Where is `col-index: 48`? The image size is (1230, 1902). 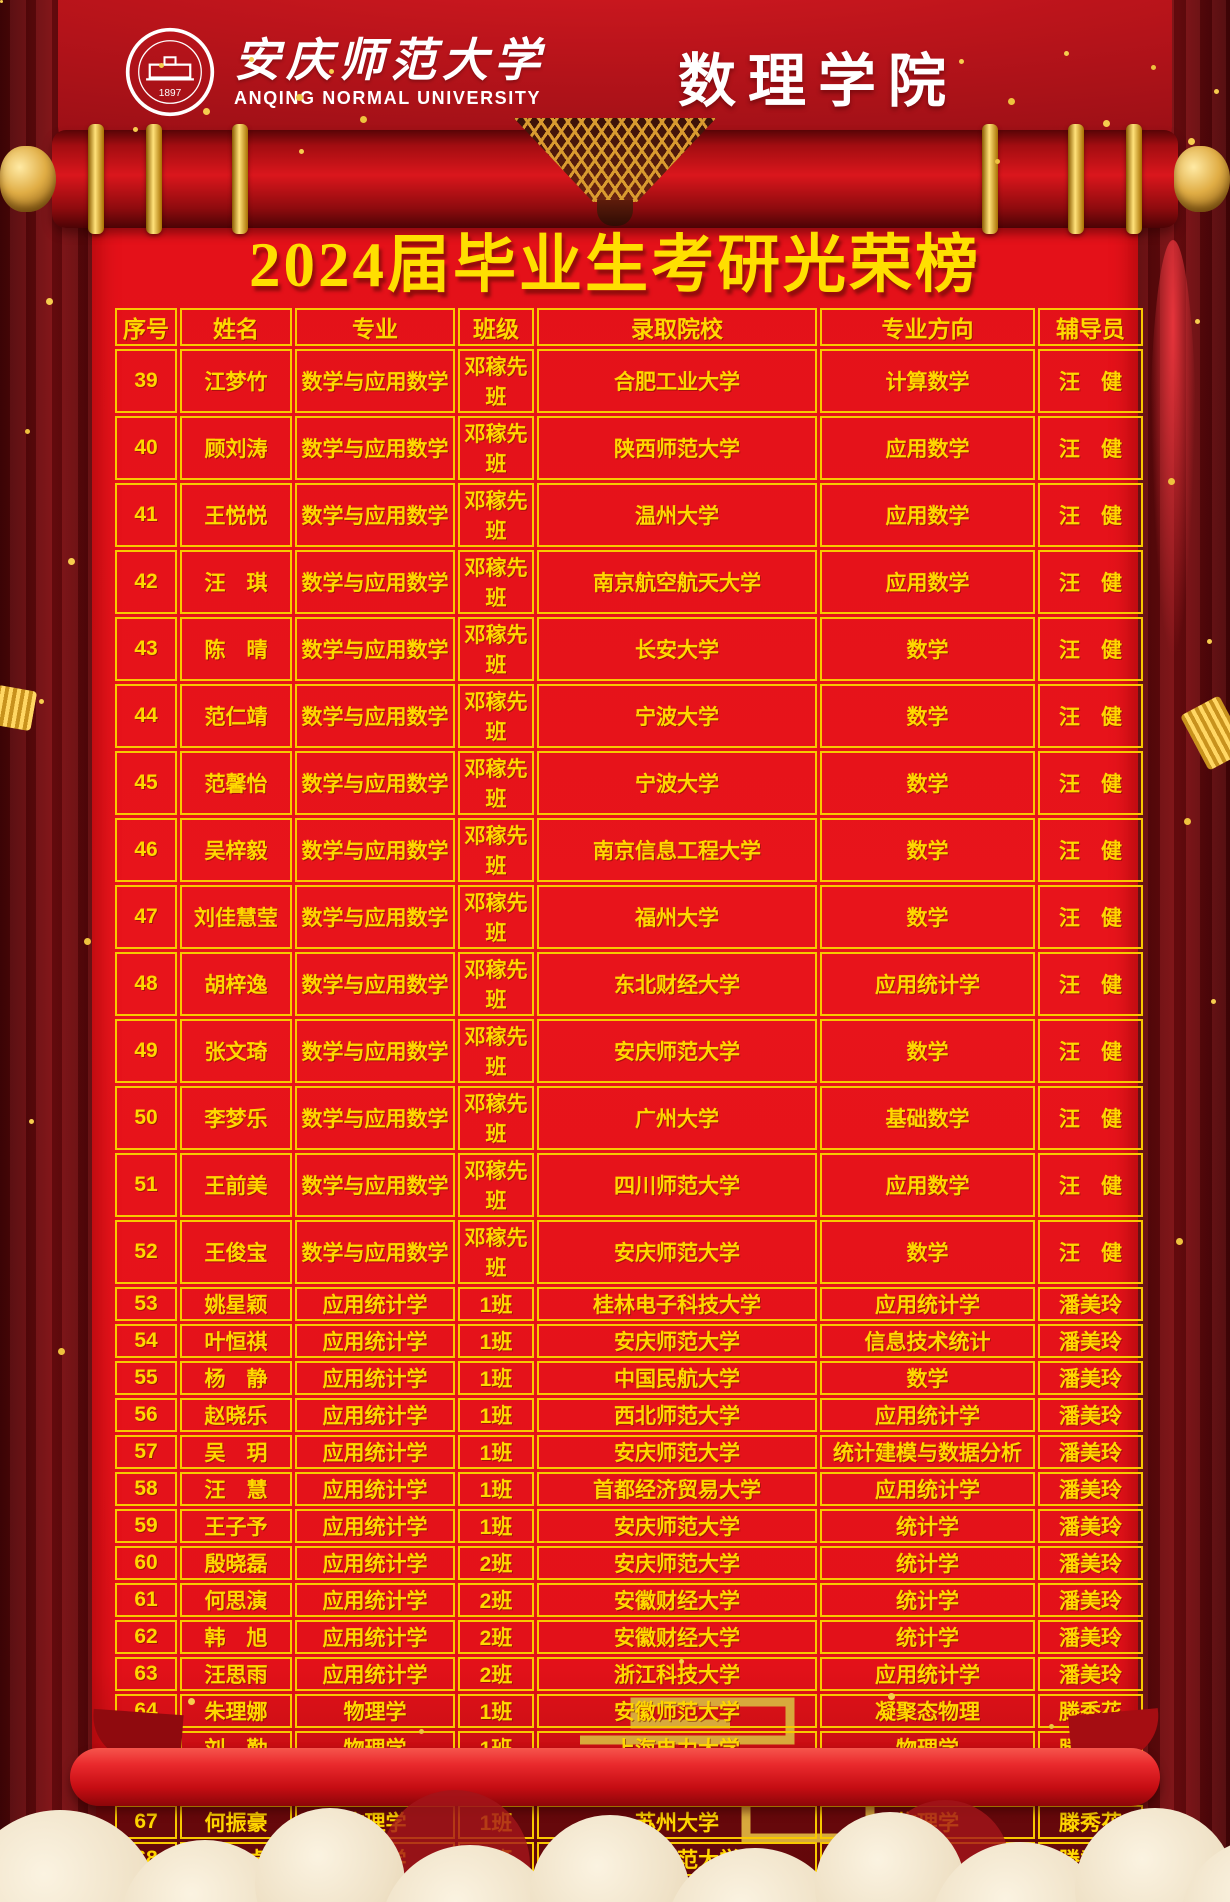 col-index: 48 is located at coordinates (146, 984).